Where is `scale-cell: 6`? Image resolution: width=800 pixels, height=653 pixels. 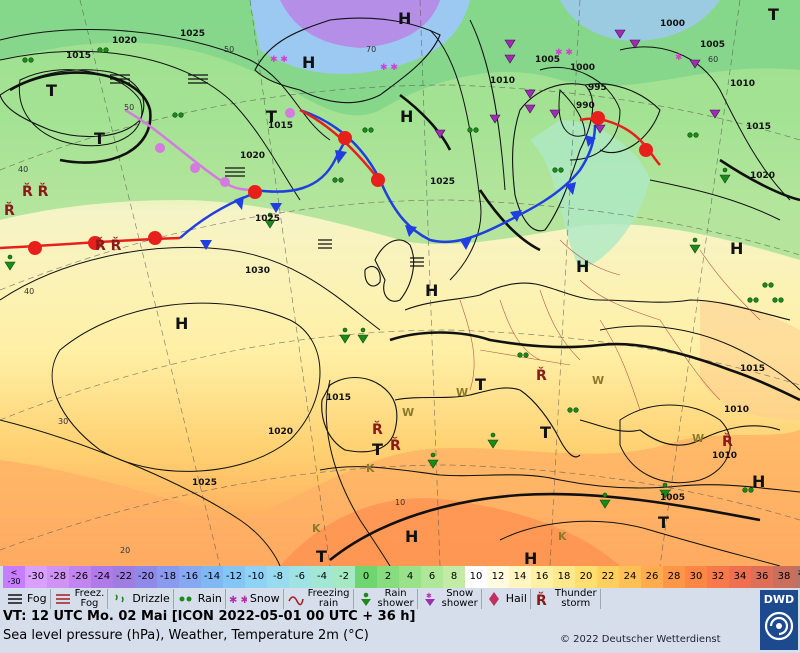
scale-cell: 6 is located at coordinates (432, 577).